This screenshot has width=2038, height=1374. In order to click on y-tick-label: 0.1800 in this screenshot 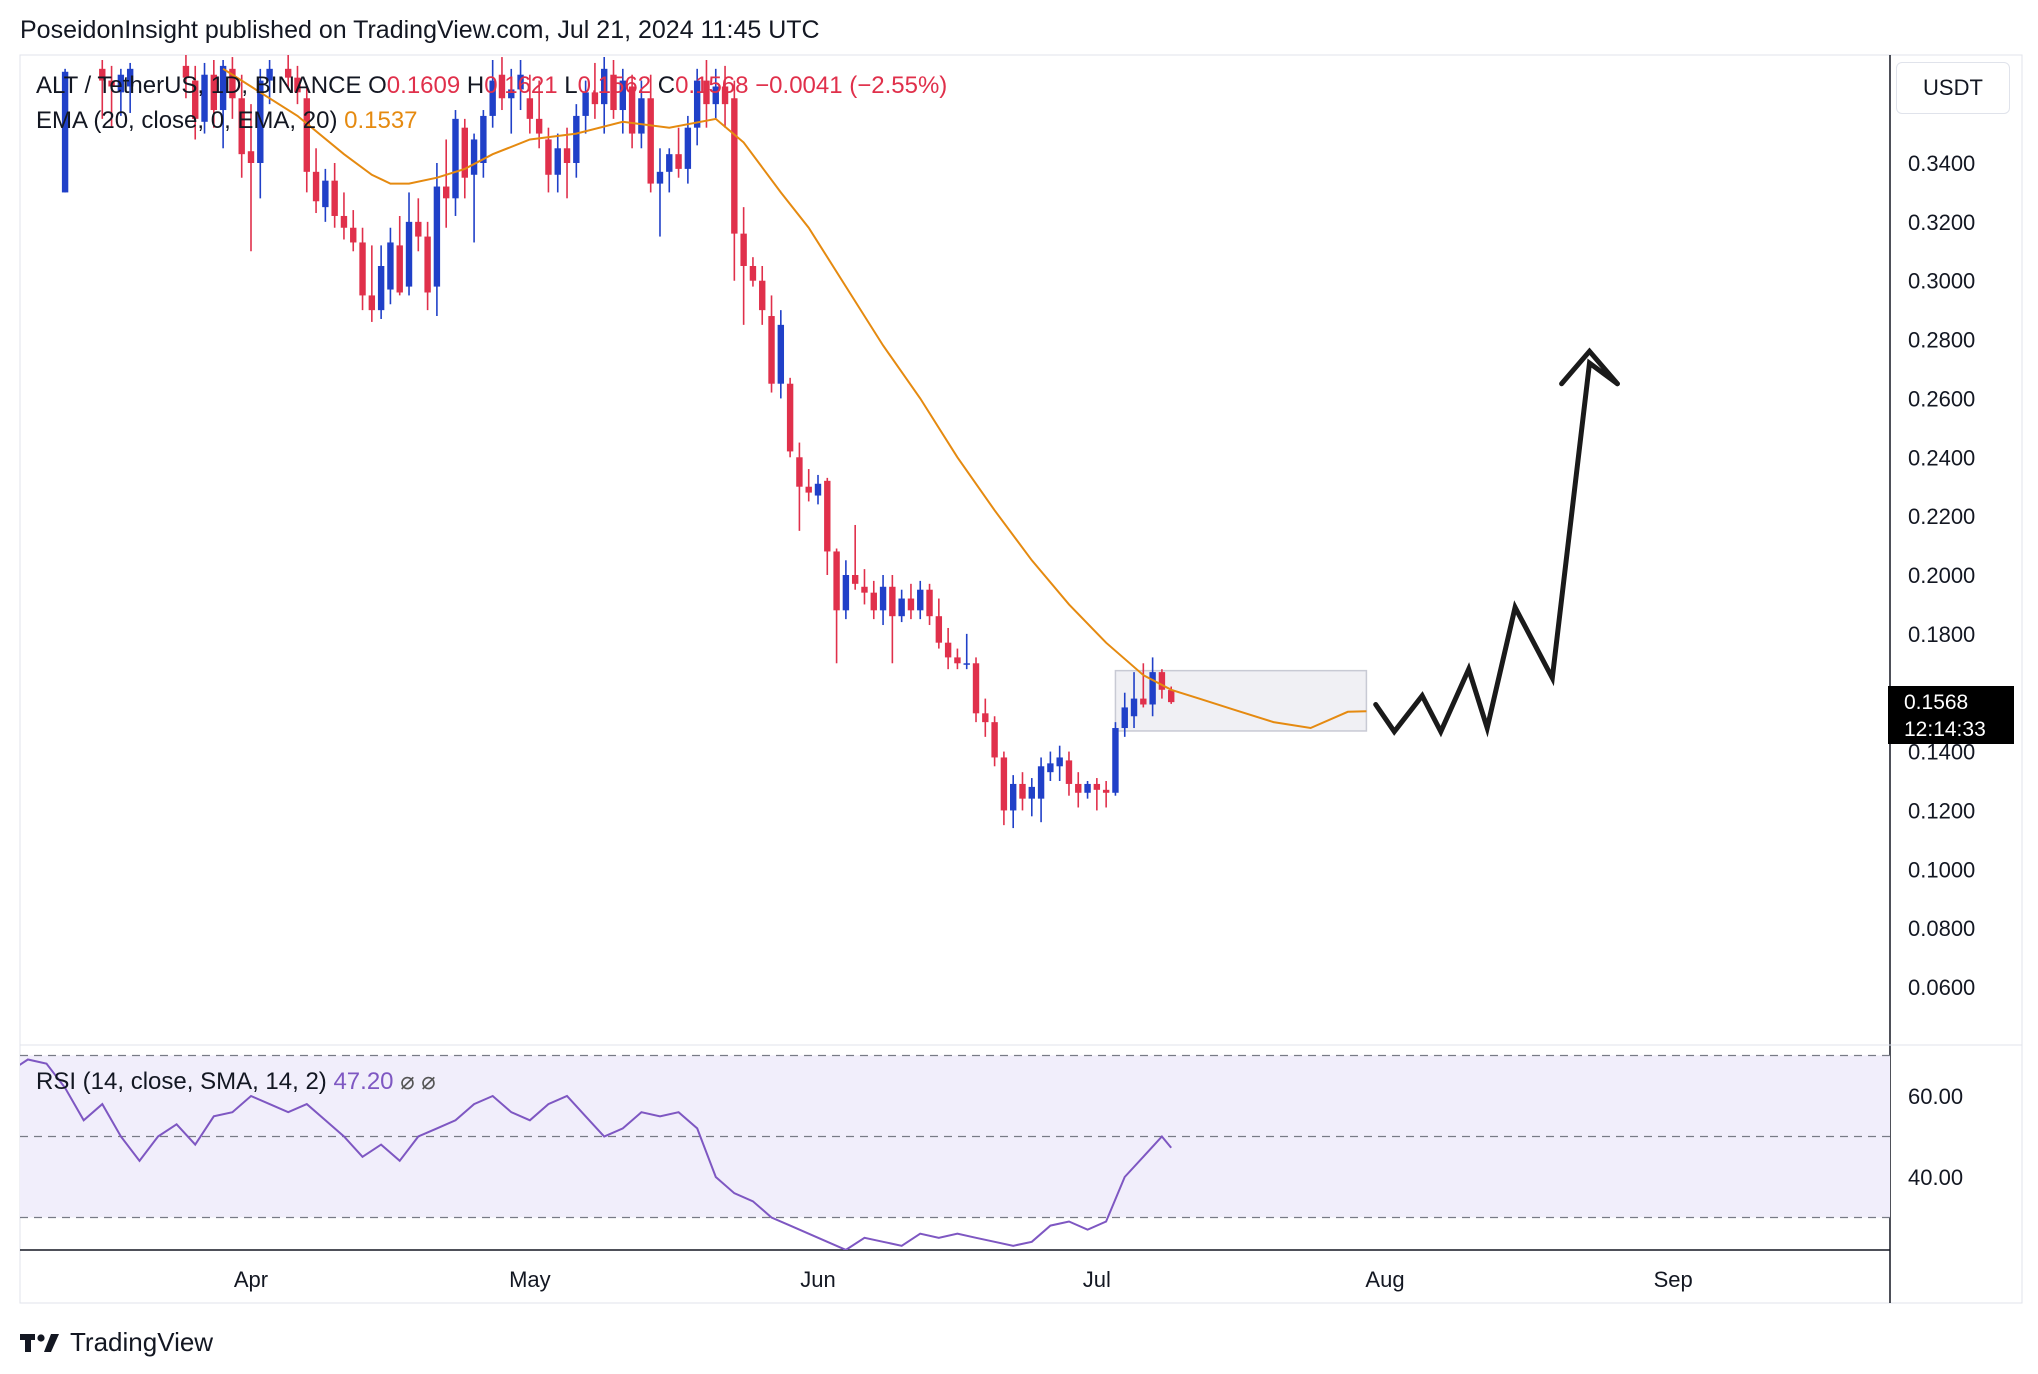, I will do `click(1941, 634)`.